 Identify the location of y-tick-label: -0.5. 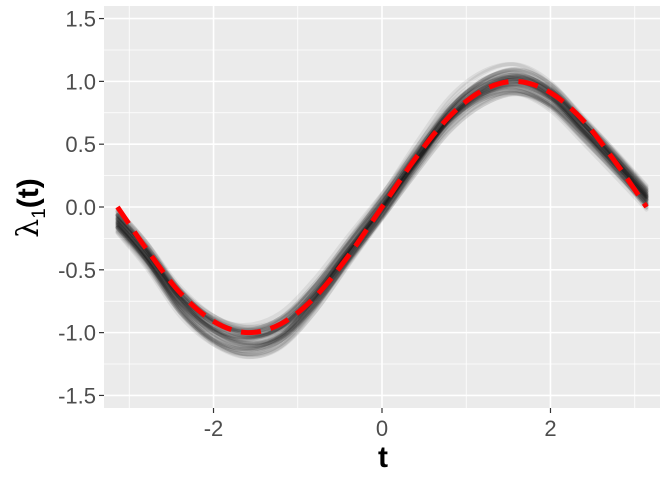
(77, 270).